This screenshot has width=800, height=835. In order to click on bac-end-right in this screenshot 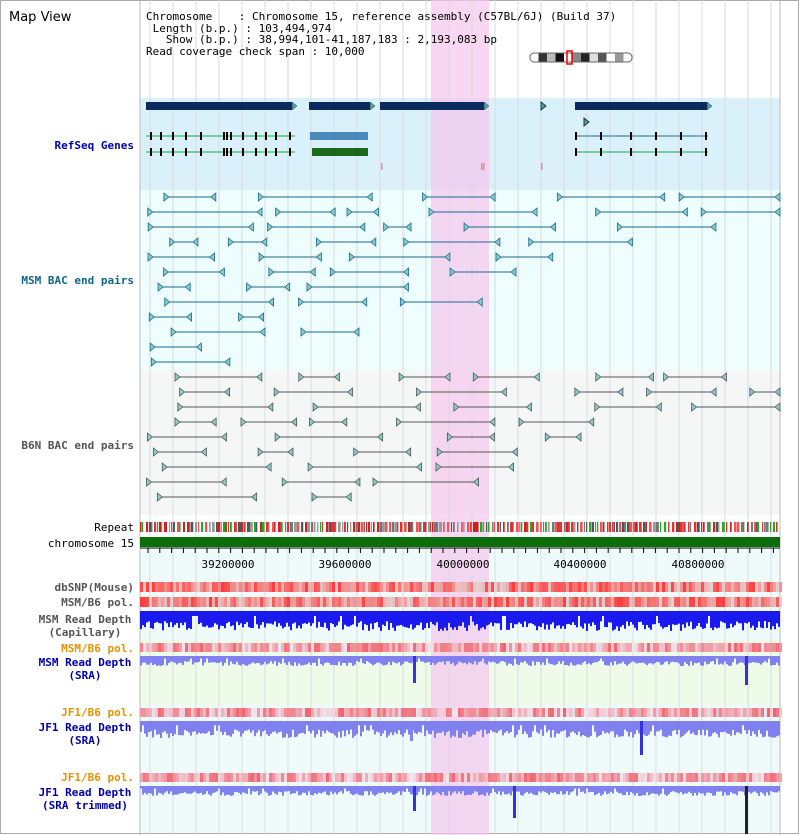, I will do `click(362, 227)`.